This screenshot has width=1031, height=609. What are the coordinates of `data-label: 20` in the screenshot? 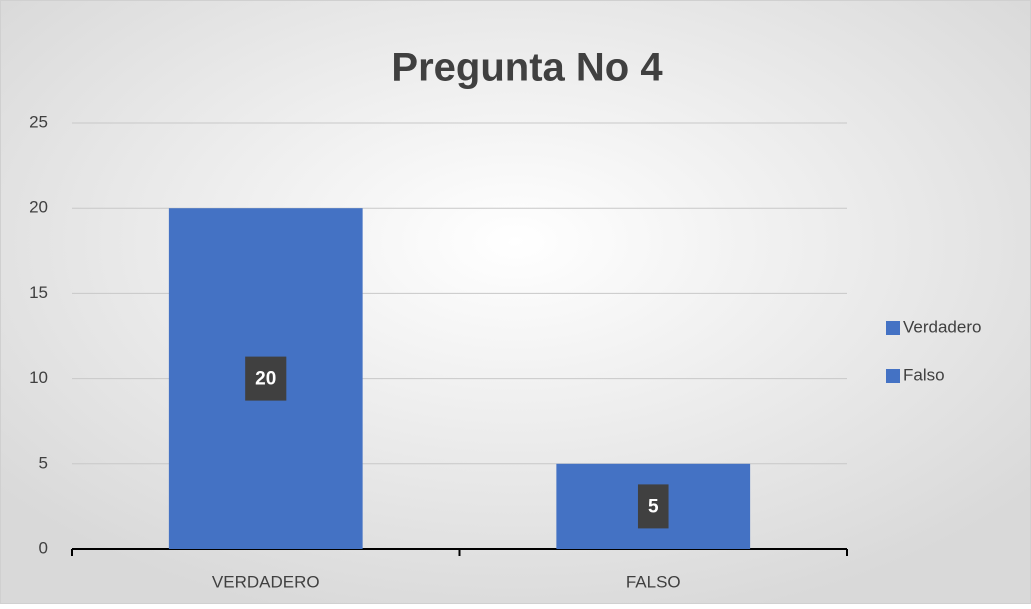 It's located at (265, 379).